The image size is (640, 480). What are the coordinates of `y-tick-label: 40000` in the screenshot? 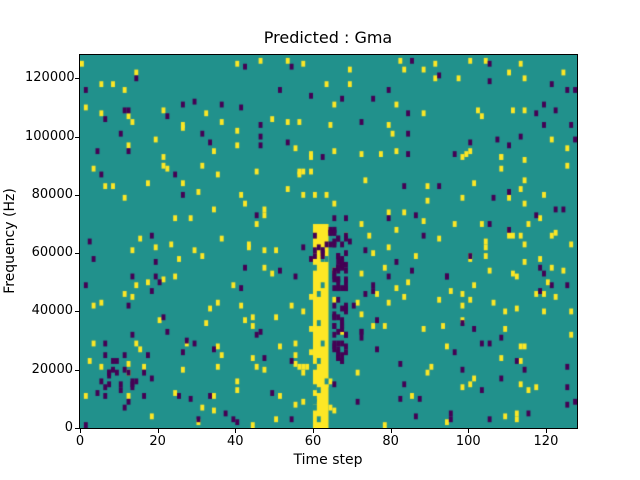 It's located at (52, 311).